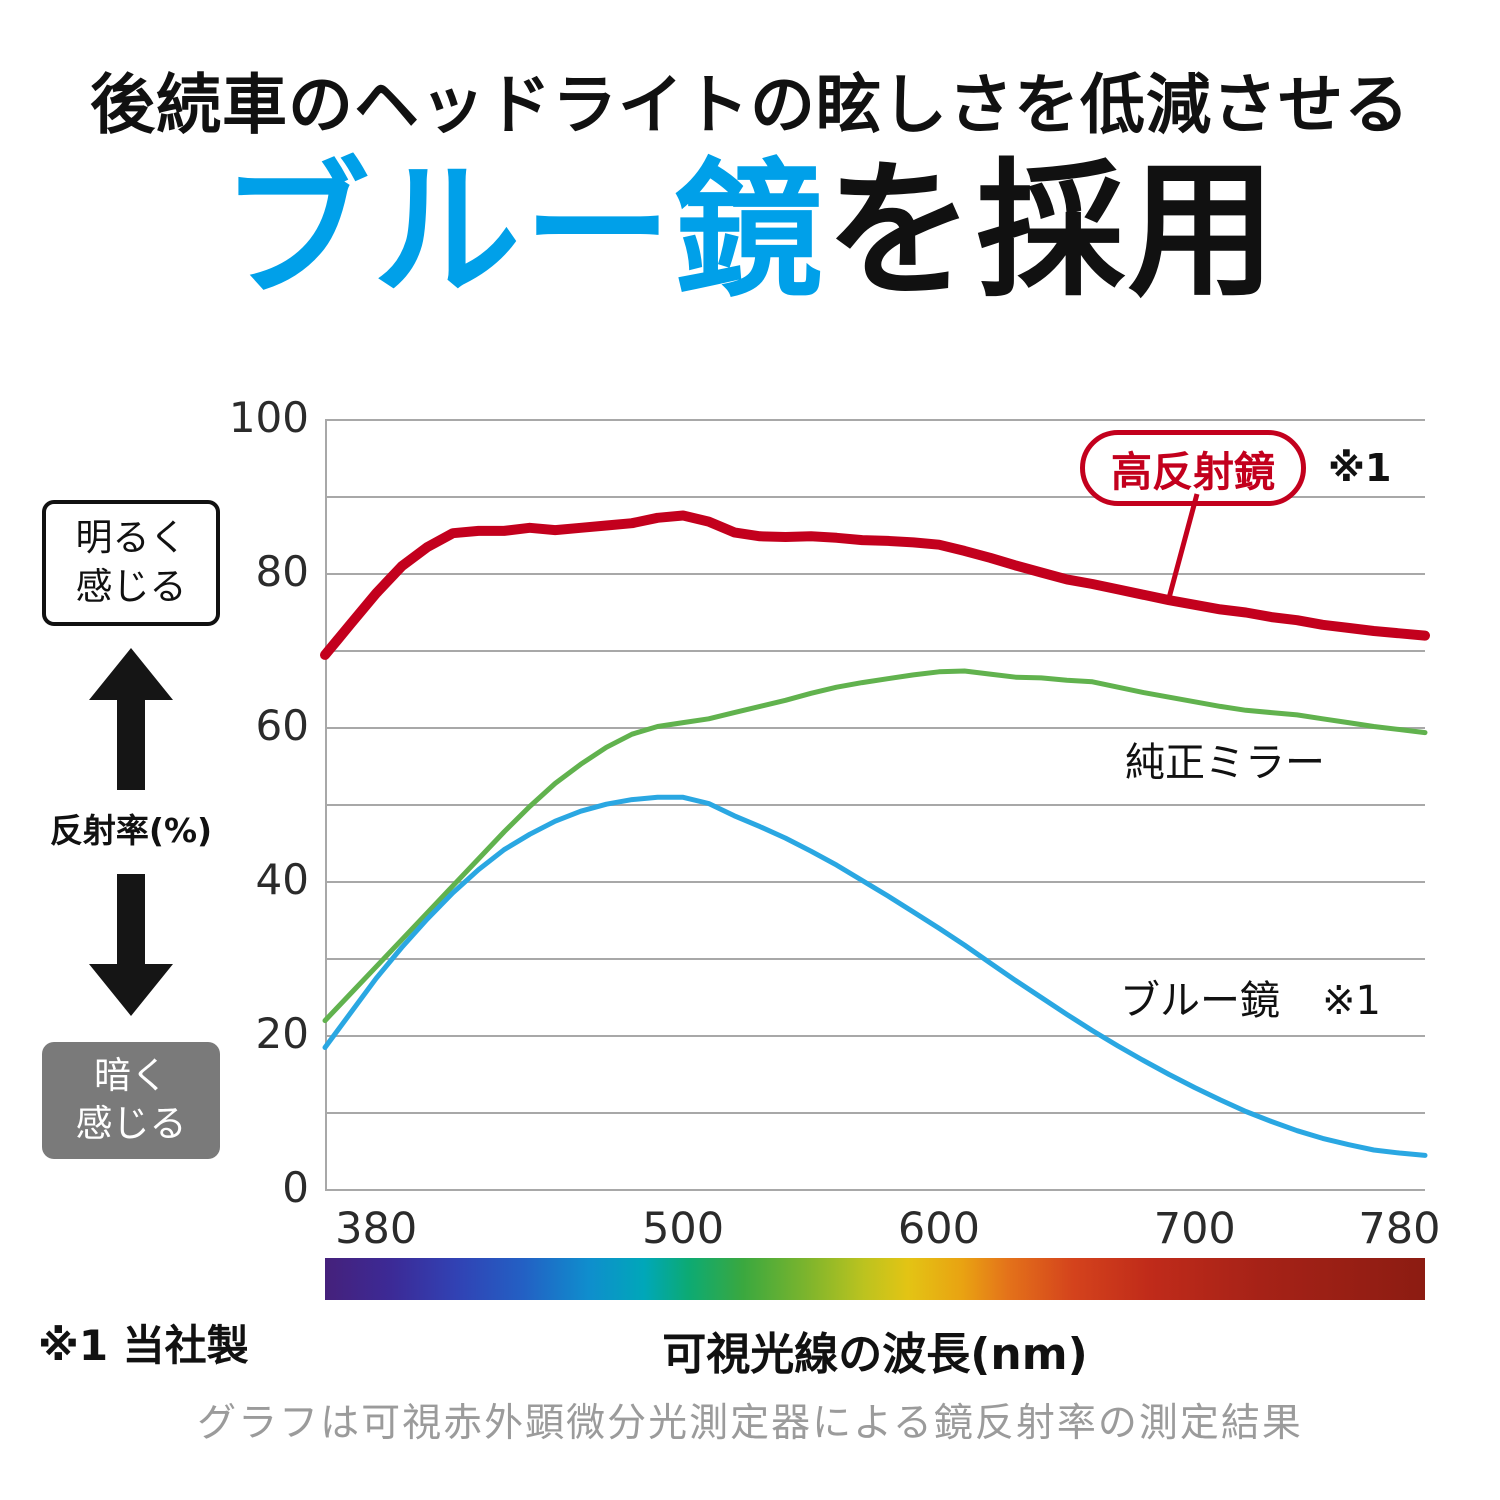  Describe the element at coordinates (1194, 1229) in the screenshot. I see `x-tick-label: 700` at that location.